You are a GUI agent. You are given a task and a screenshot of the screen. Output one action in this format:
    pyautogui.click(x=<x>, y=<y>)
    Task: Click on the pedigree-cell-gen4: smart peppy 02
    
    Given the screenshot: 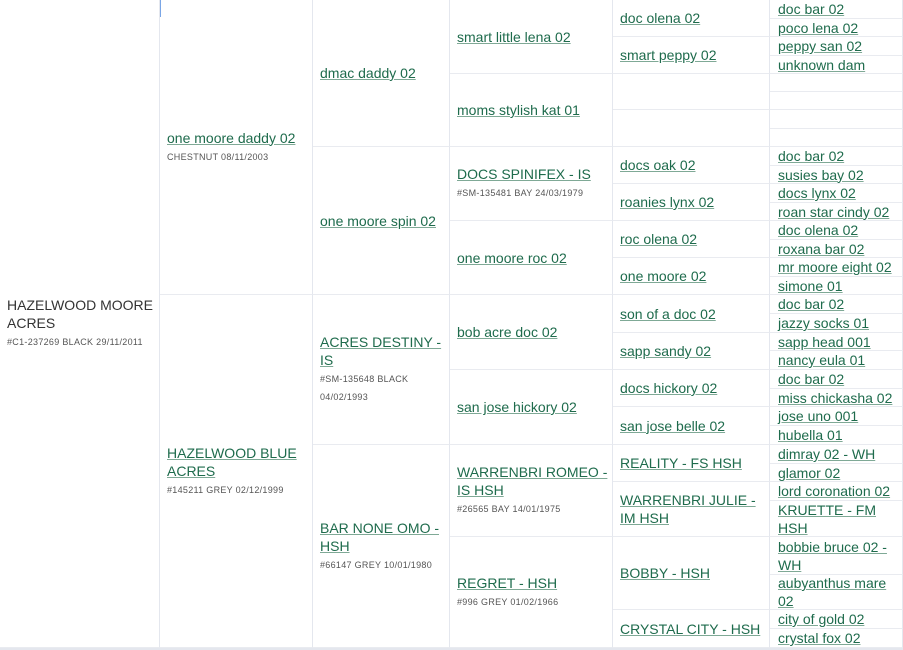 What is the action you would take?
    pyautogui.click(x=691, y=55)
    